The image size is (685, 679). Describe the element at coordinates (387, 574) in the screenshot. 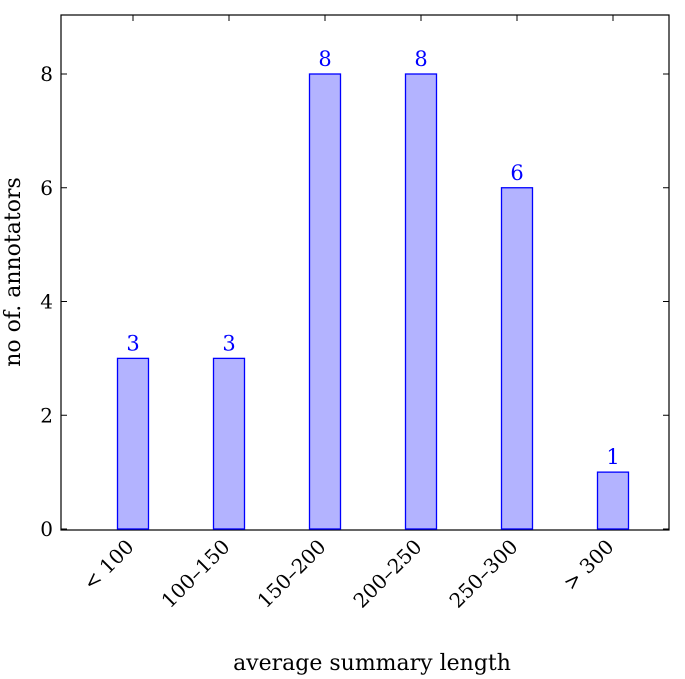

I see `x-tick-label-3: 200–250` at that location.